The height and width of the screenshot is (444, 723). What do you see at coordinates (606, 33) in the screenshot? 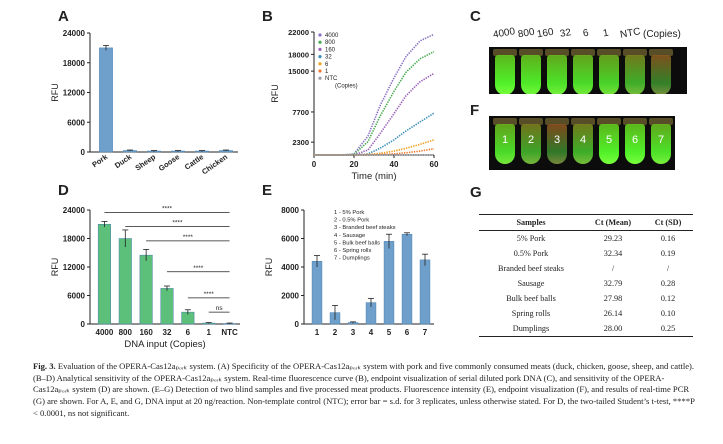
I see `panel-c-label: 1` at bounding box center [606, 33].